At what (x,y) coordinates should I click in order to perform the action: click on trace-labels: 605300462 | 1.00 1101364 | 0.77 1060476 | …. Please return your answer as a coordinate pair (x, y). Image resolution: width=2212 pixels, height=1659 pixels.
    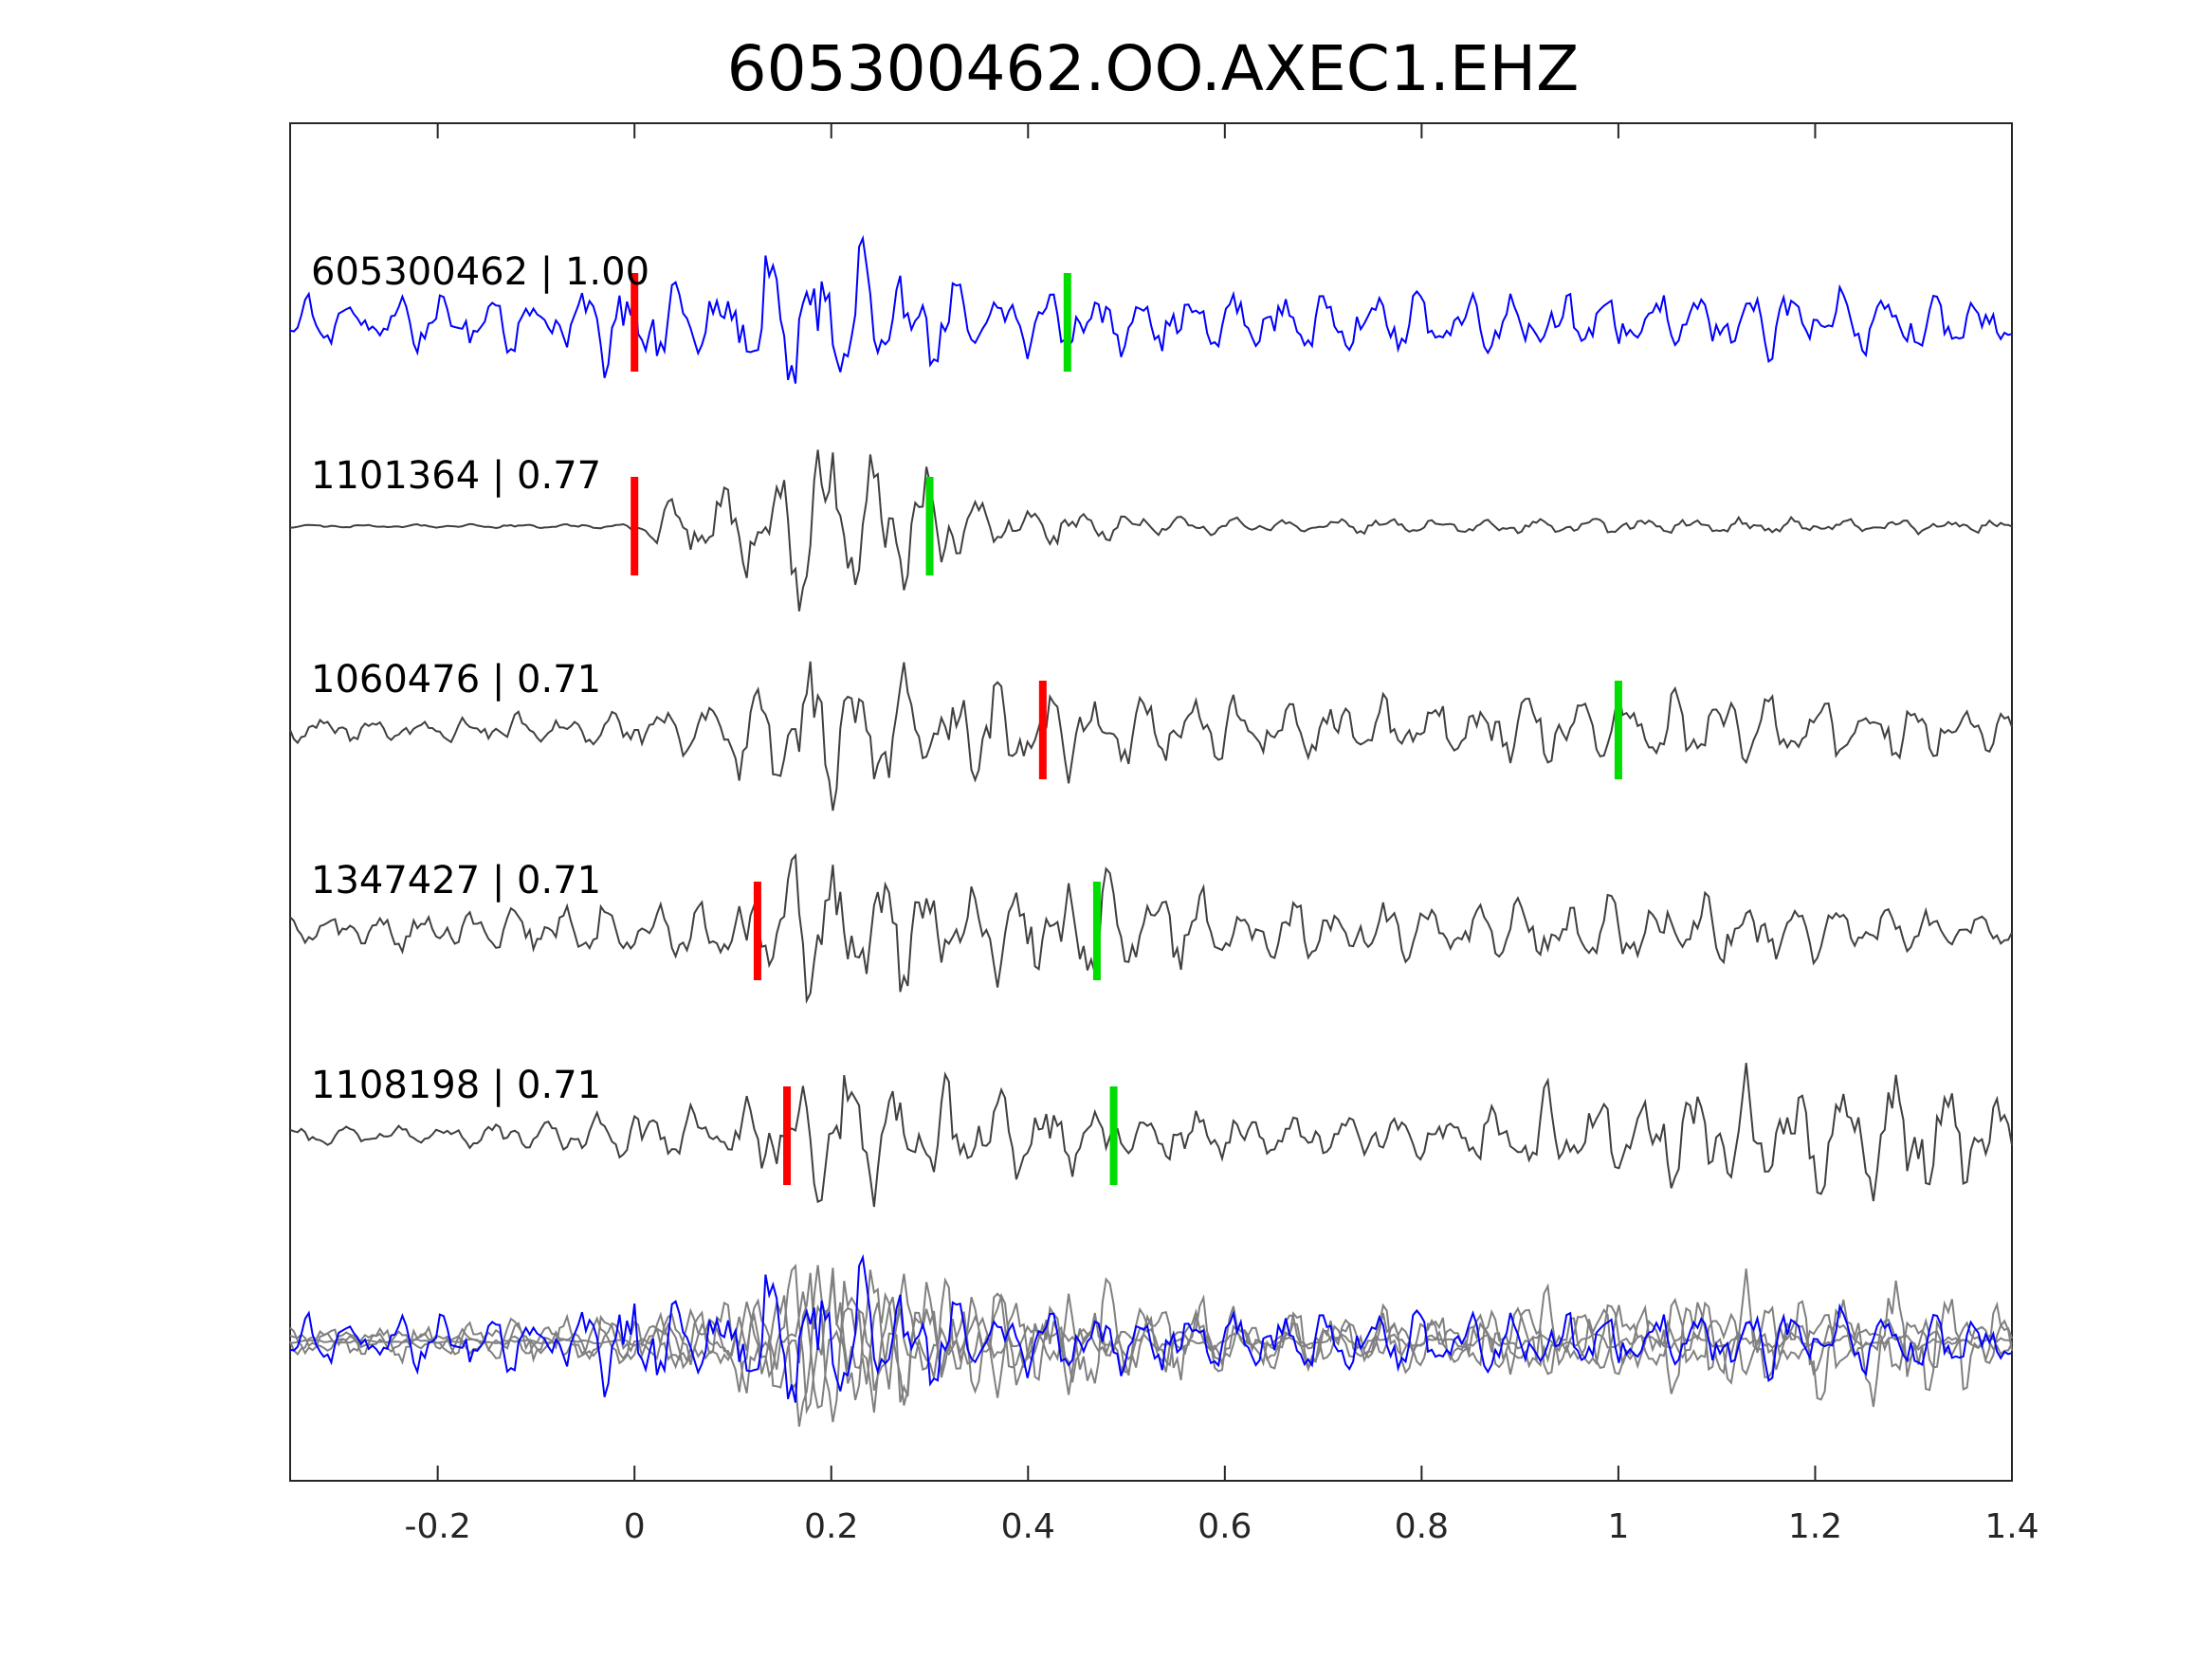
    Looking at the image, I should click on (480, 678).